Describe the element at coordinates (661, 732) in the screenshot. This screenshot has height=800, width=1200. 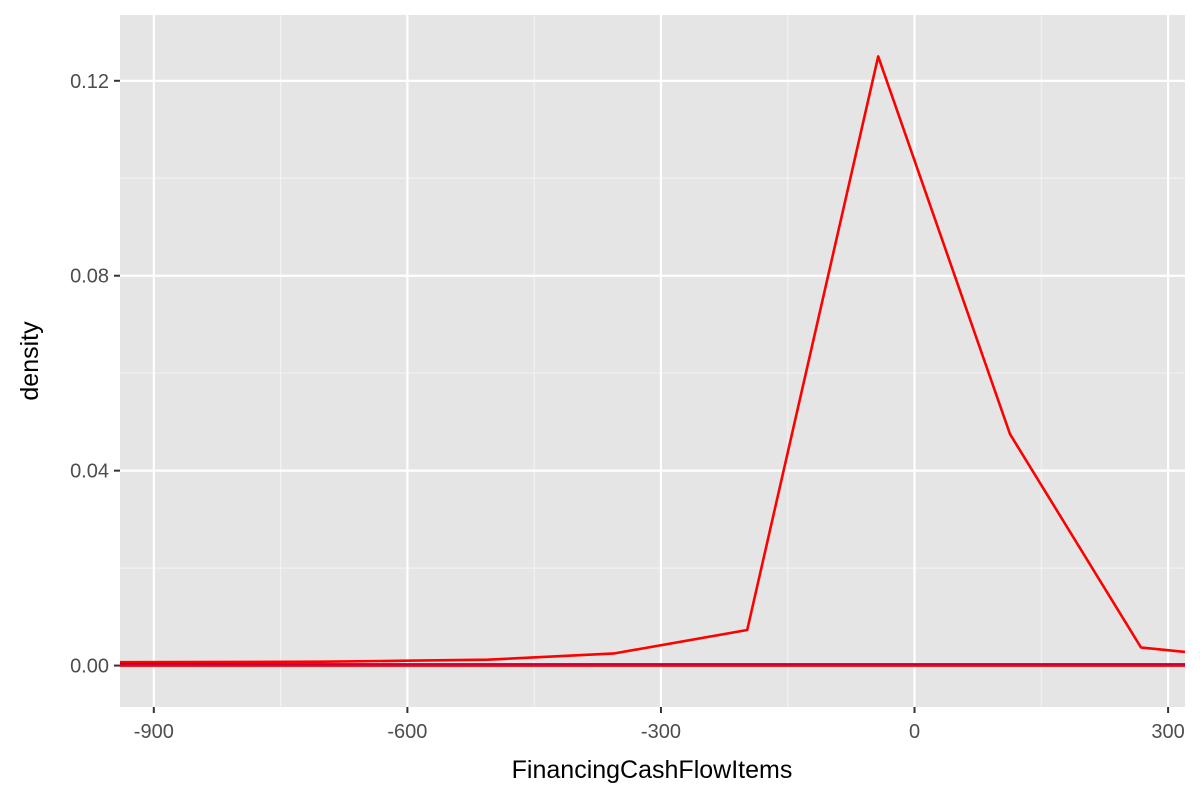
I see `x-tick-label: -300` at that location.